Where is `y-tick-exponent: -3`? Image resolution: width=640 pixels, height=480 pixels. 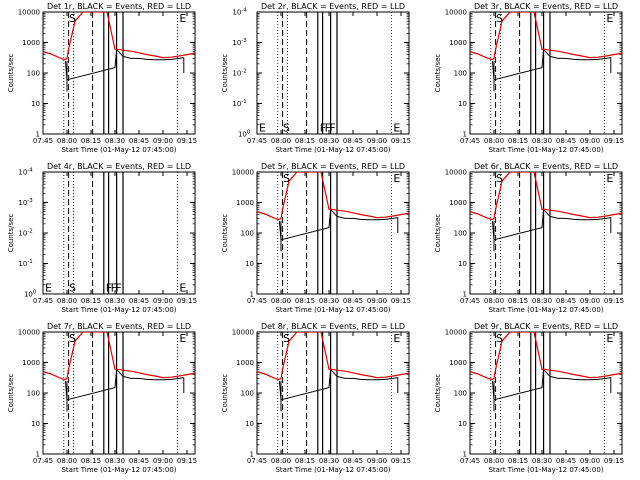 y-tick-exponent: -3 is located at coordinates (30, 201).